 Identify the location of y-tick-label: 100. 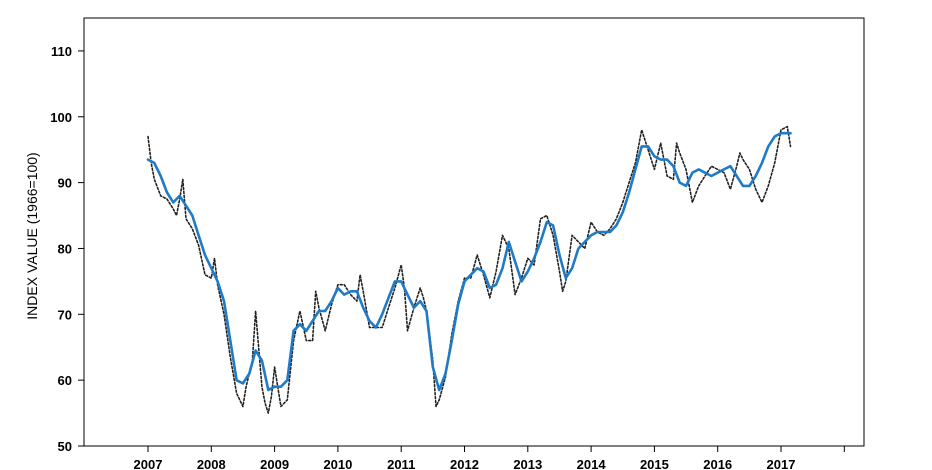
(61, 117).